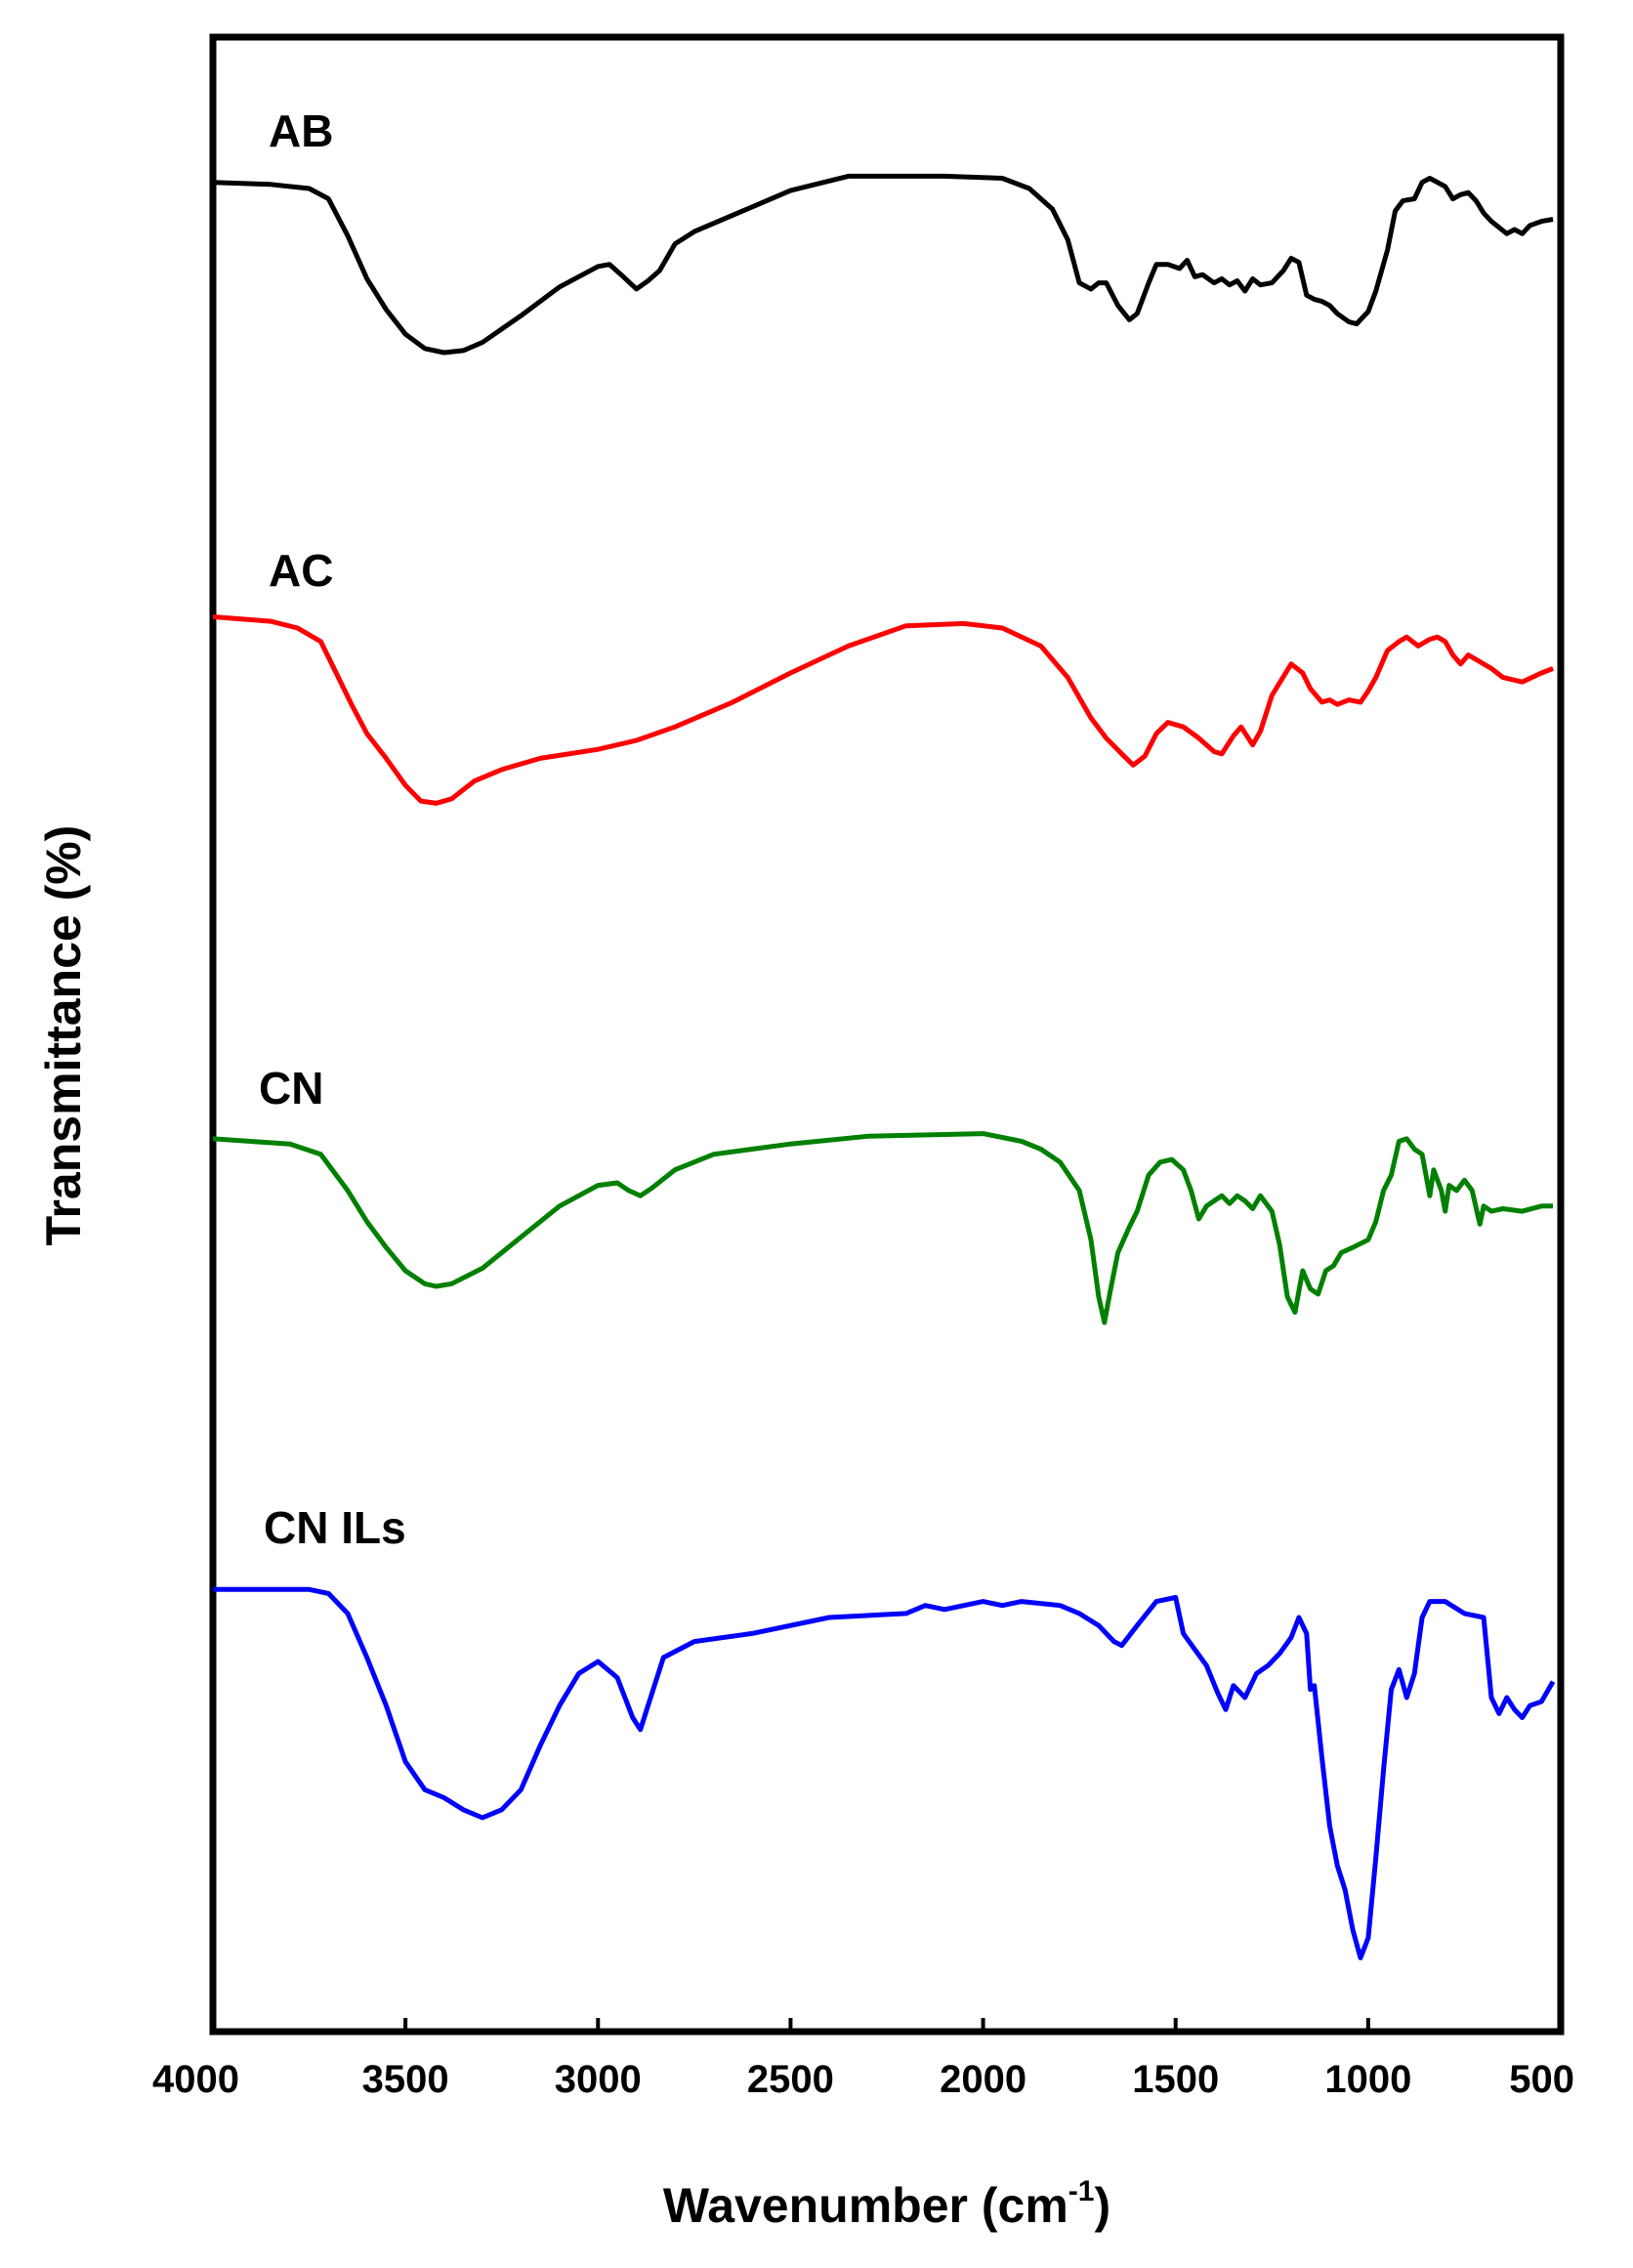 This screenshot has height=2268, width=1633. I want to click on x-axis-label-close: ), so click(1102, 2205).